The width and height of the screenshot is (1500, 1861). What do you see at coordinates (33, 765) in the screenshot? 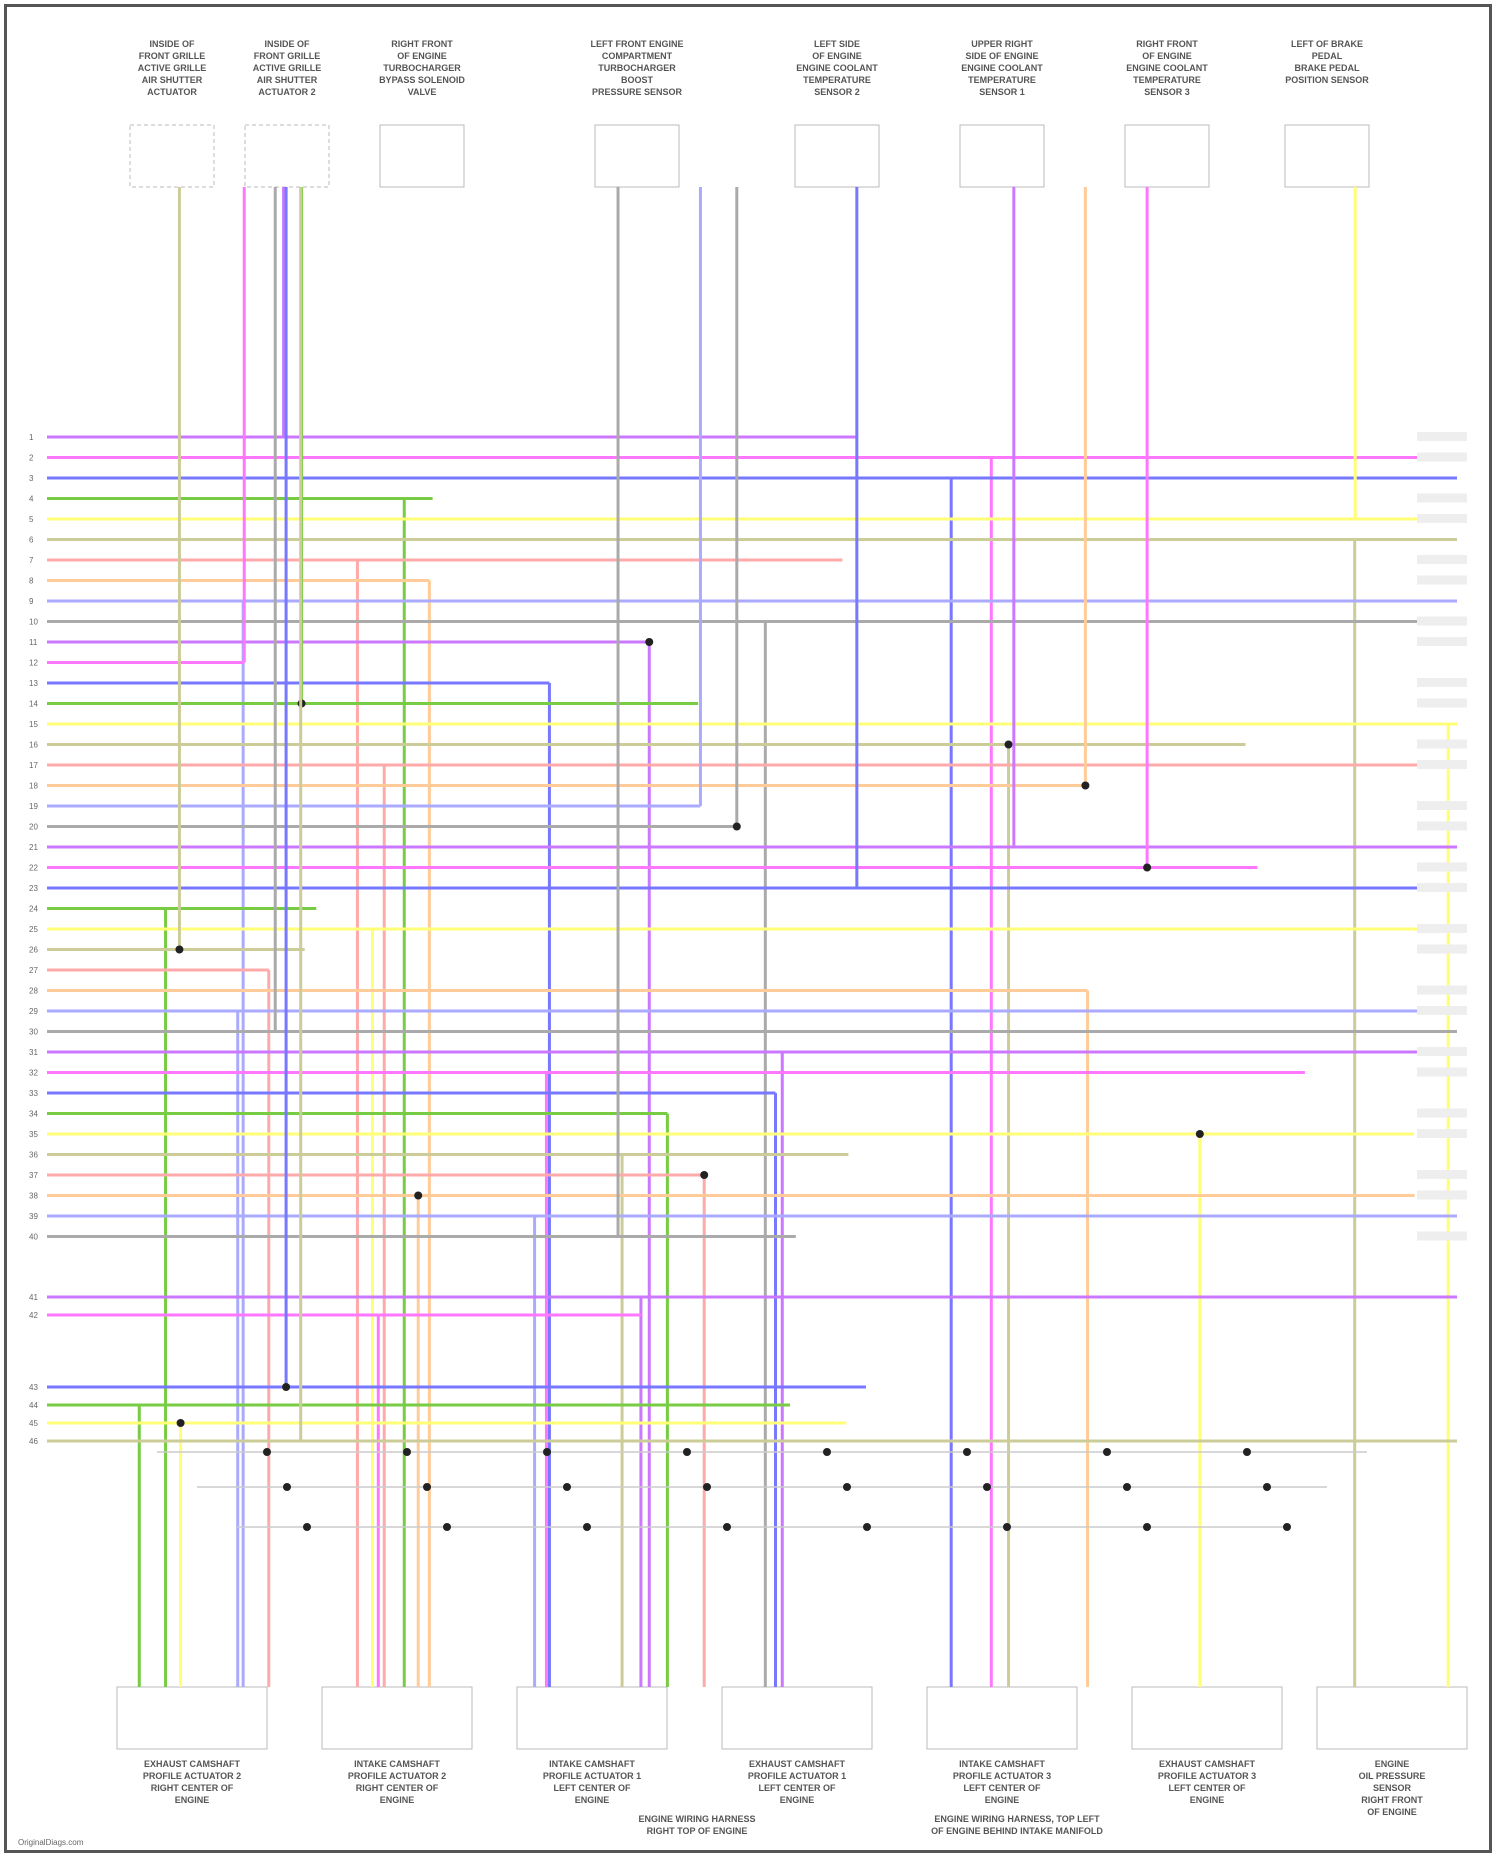
I see `pin-number: 17` at bounding box center [33, 765].